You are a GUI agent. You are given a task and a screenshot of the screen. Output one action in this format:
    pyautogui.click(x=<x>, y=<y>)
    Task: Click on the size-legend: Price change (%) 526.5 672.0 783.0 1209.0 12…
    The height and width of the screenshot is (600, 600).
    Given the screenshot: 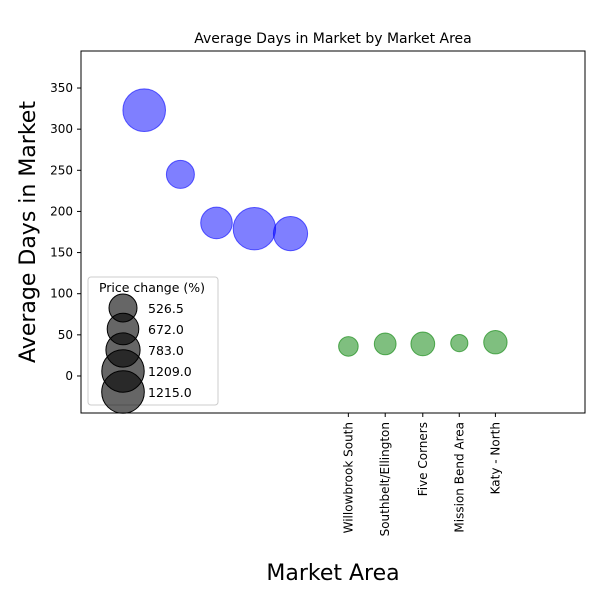 What is the action you would take?
    pyautogui.click(x=153, y=345)
    